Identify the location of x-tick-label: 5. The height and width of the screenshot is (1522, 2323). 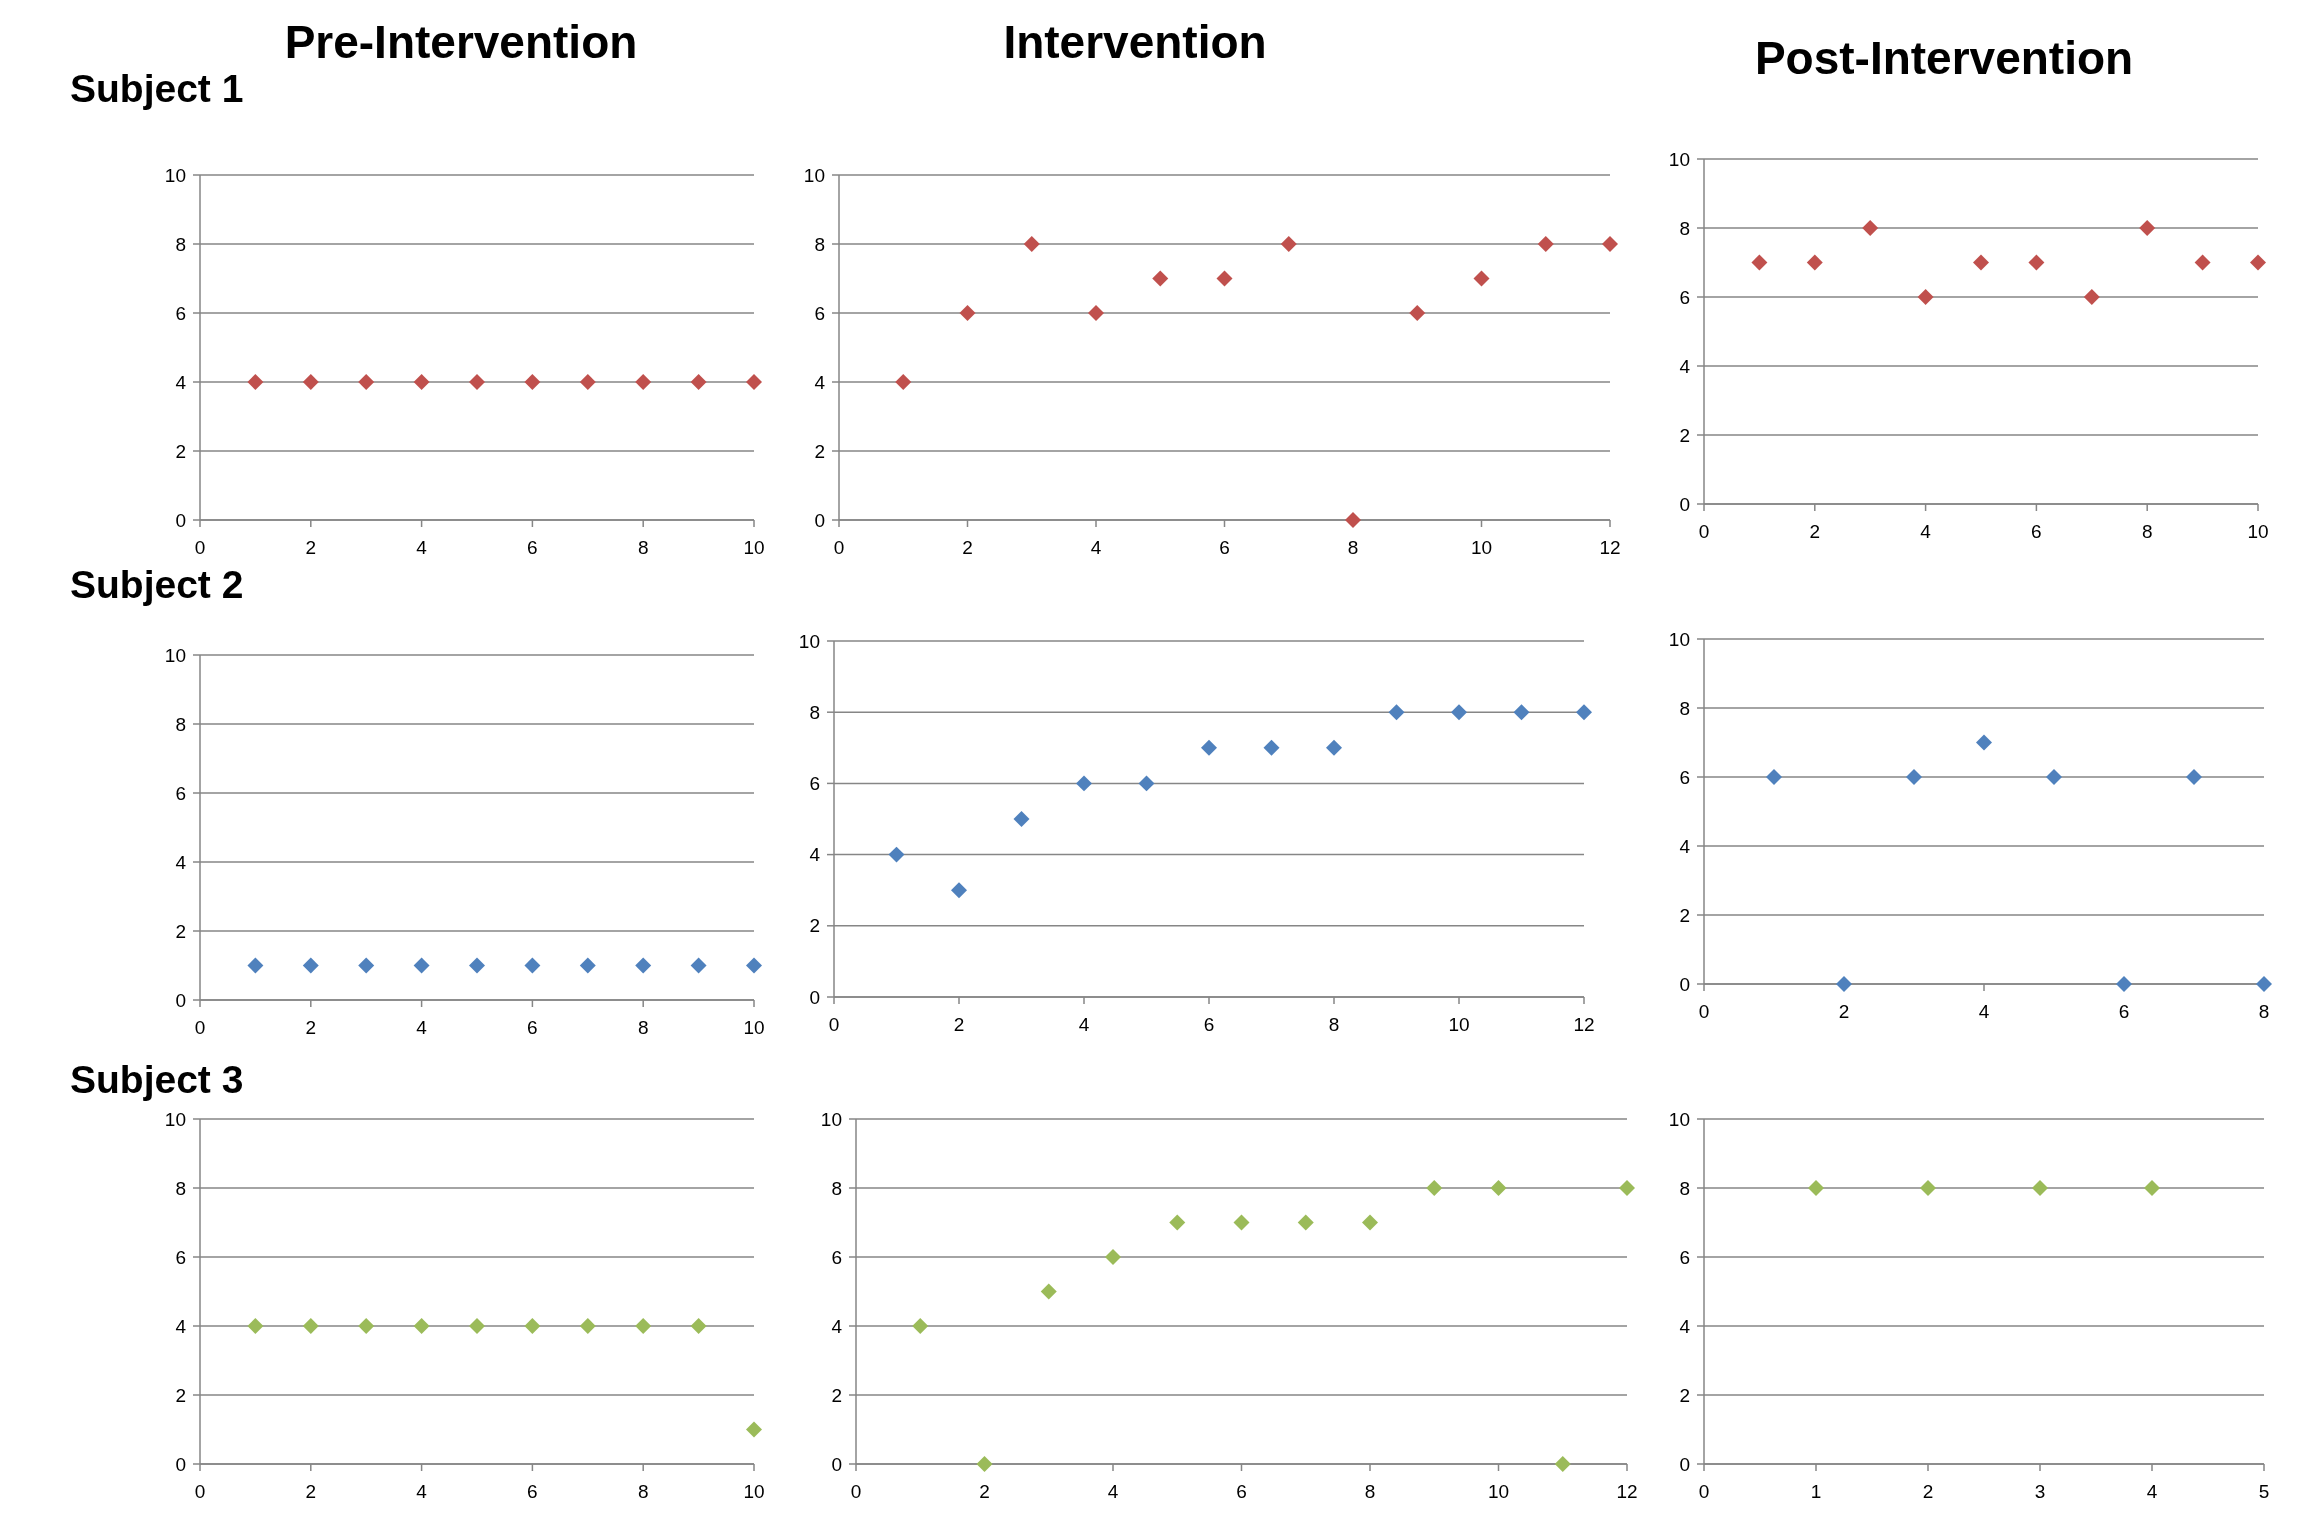
(2264, 1491).